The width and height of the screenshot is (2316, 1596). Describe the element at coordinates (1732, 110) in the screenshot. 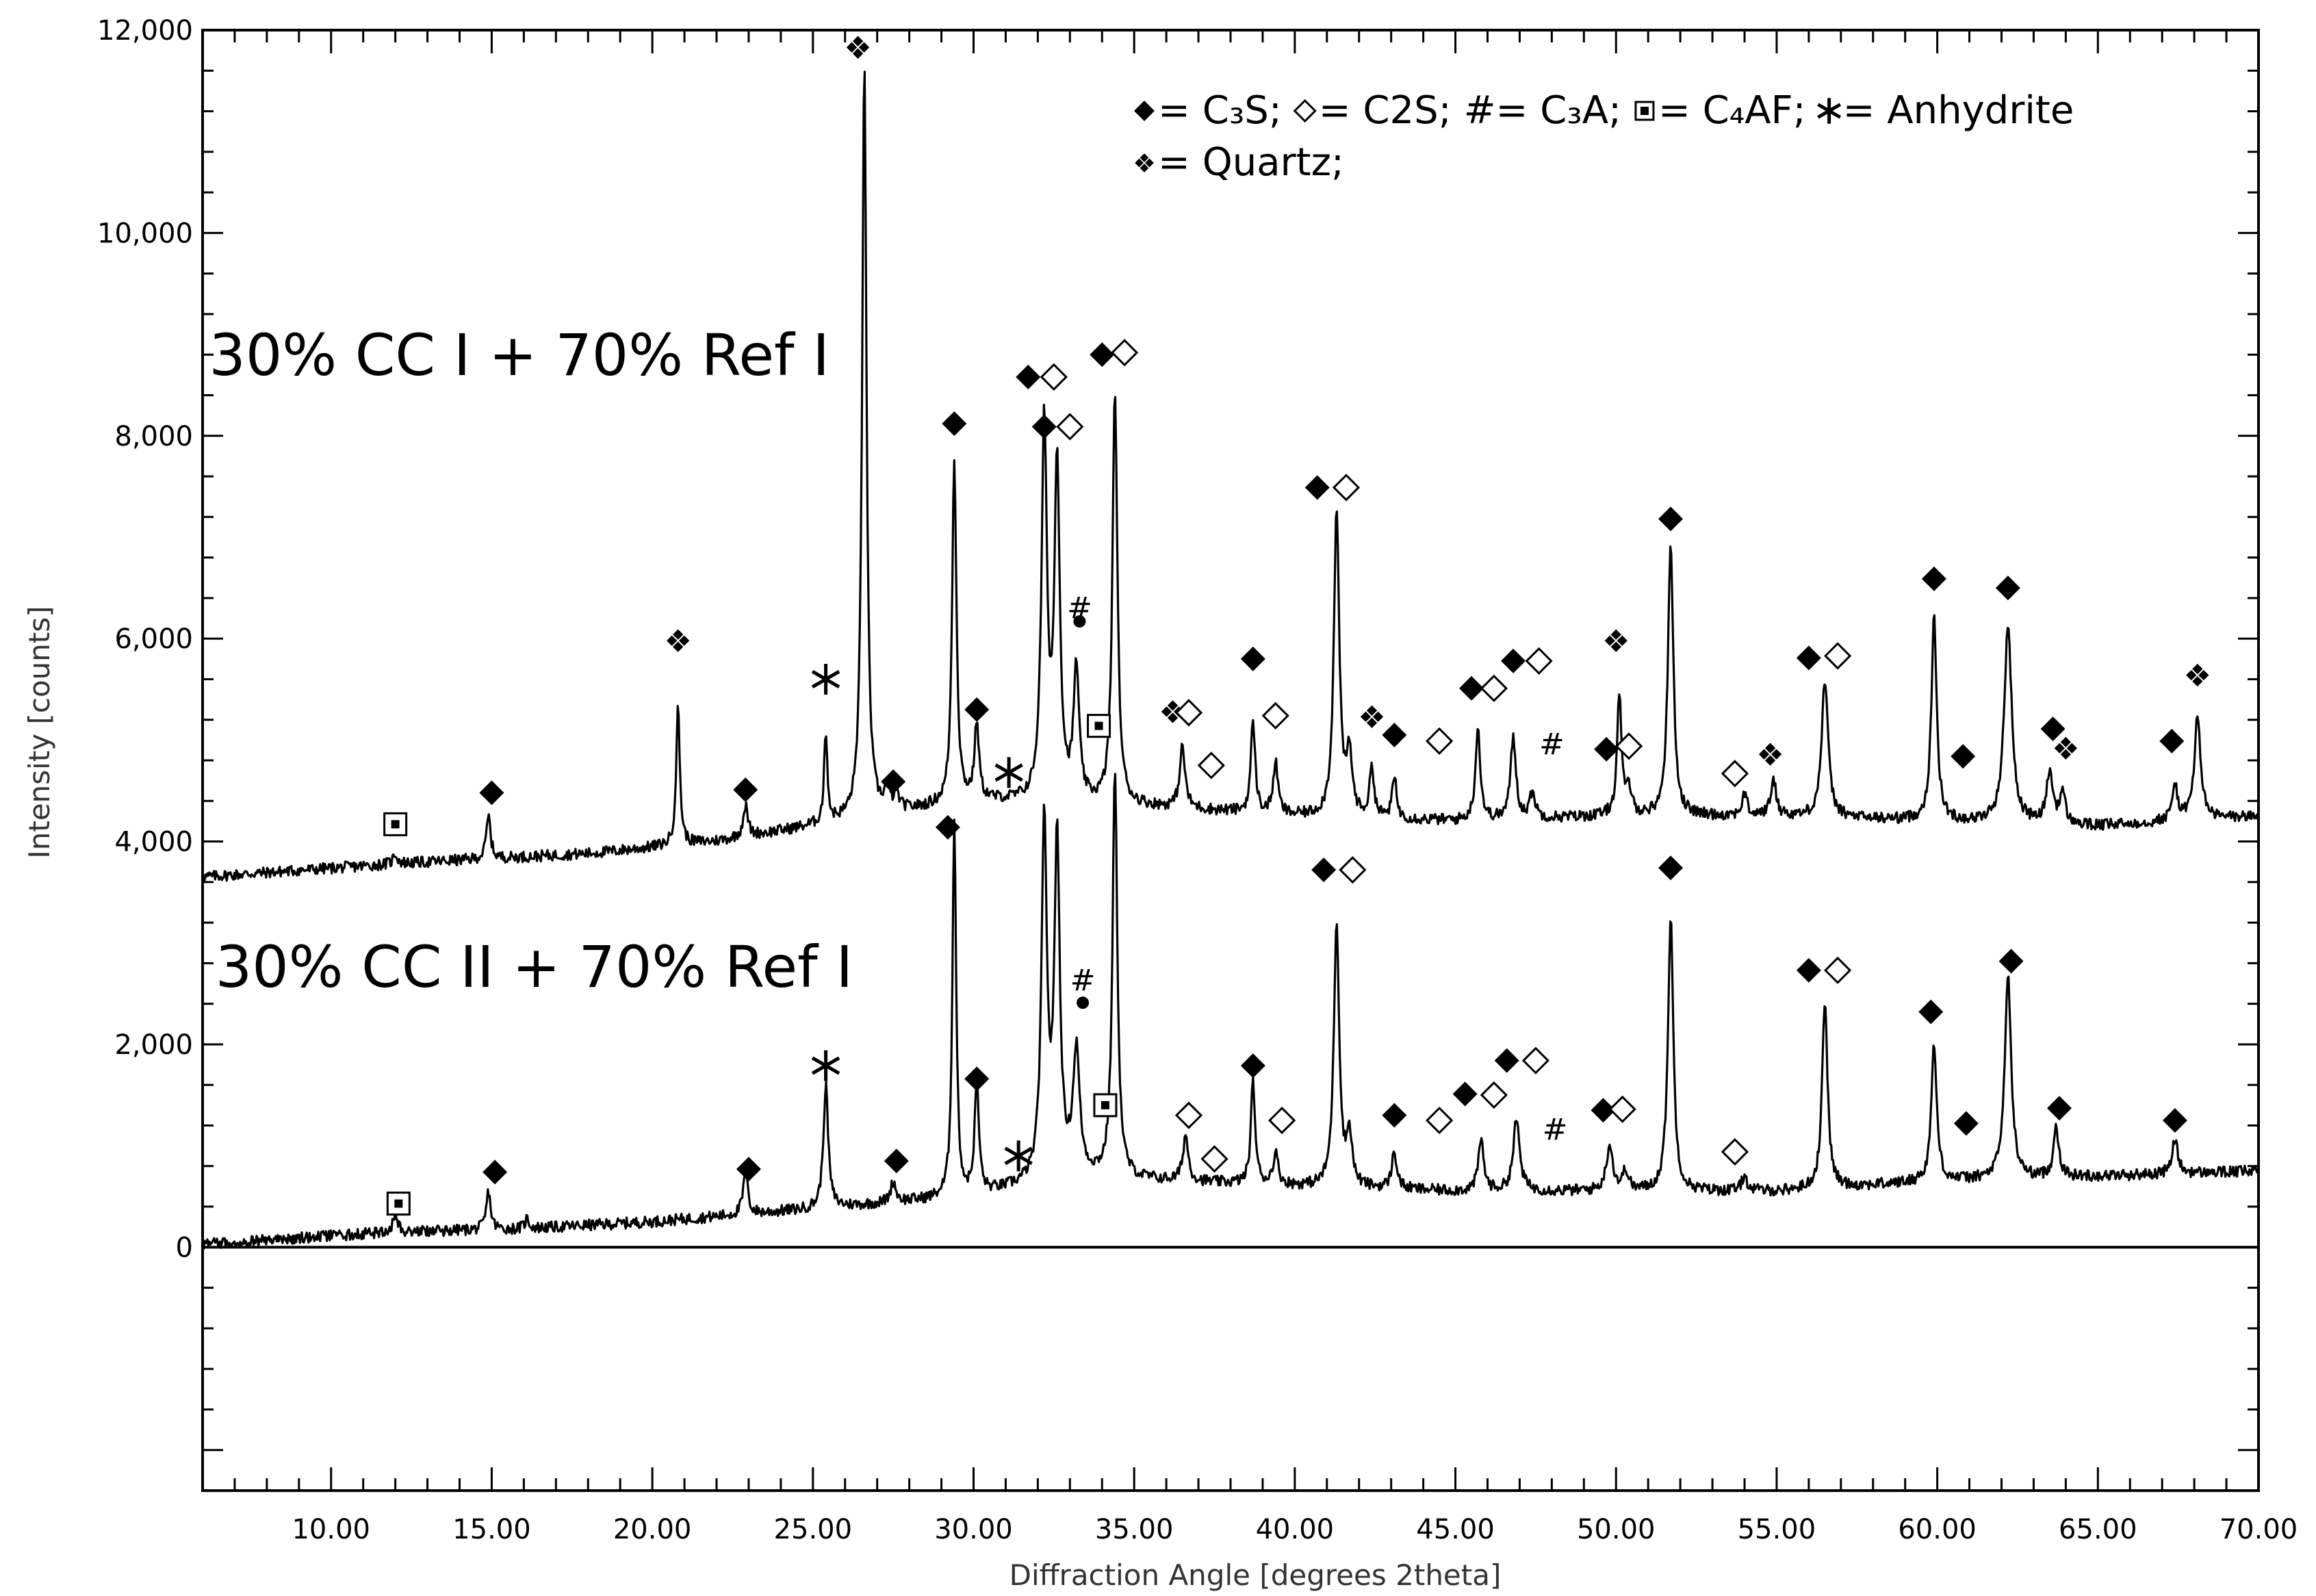

I see `legend-item-square-dot: = C₄AF;` at that location.